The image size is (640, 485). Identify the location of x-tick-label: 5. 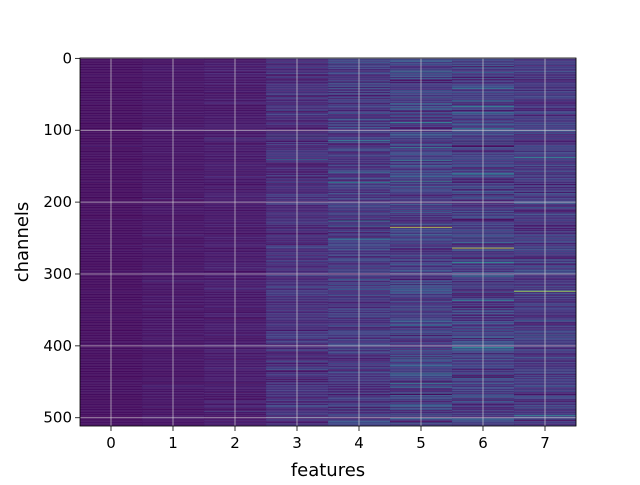
(421, 443).